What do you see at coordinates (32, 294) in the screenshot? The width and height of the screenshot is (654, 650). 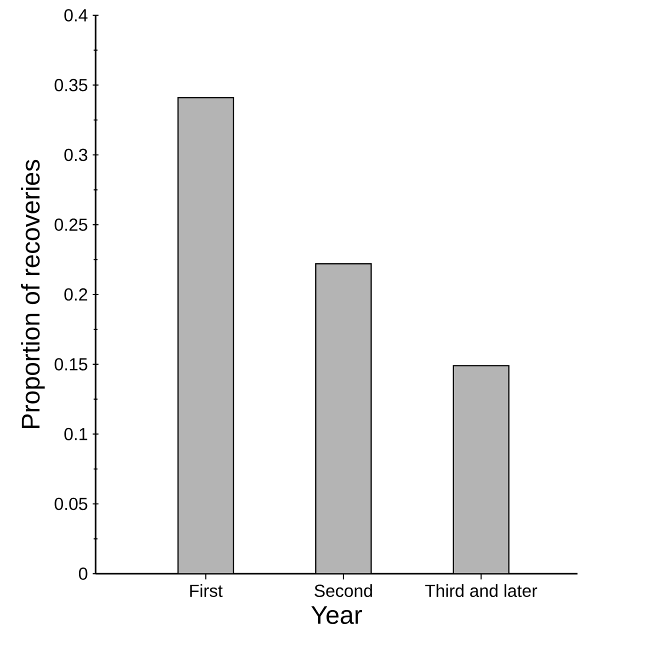 I see `y-axis-title: Proportion of recoveries` at bounding box center [32, 294].